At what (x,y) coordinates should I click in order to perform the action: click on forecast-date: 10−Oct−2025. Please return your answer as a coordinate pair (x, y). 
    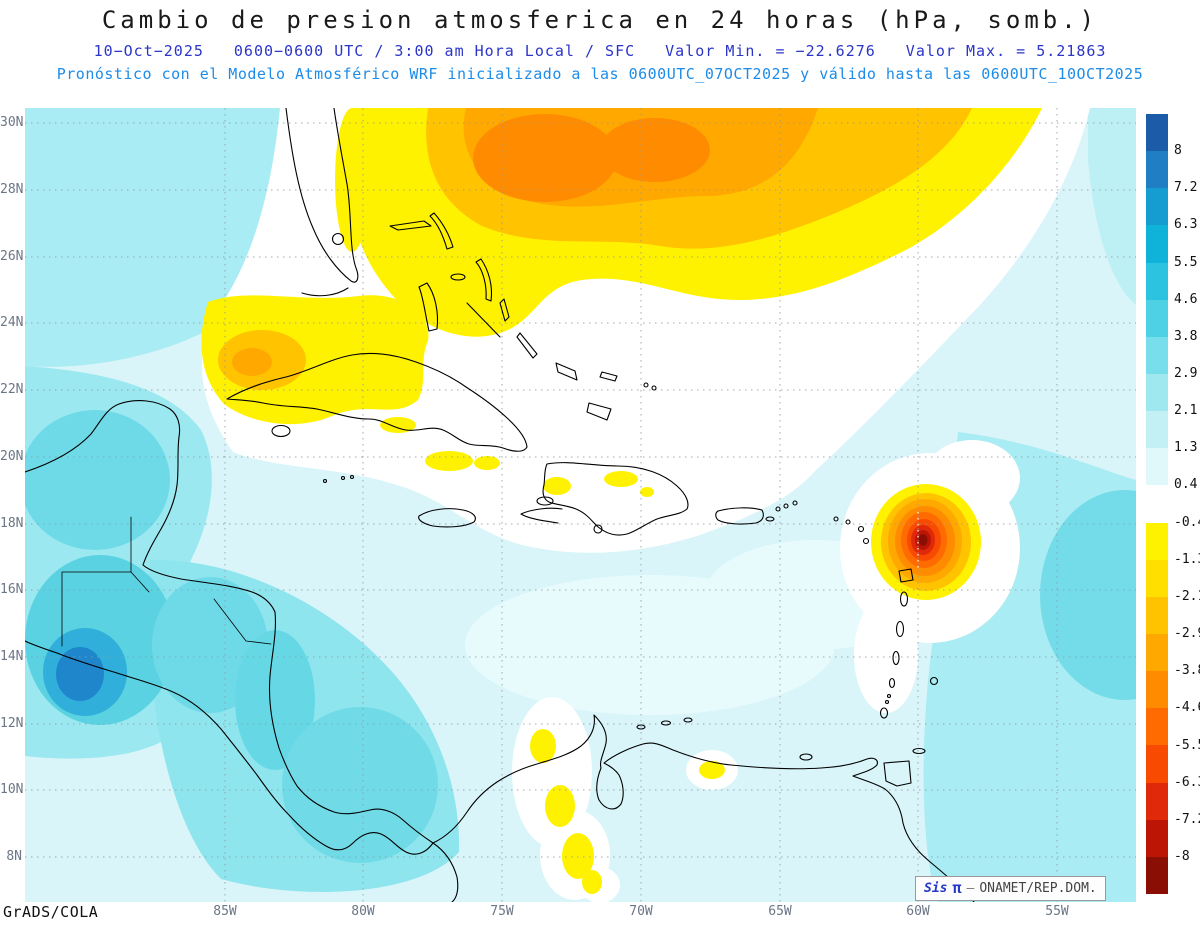
    Looking at the image, I should click on (148, 51).